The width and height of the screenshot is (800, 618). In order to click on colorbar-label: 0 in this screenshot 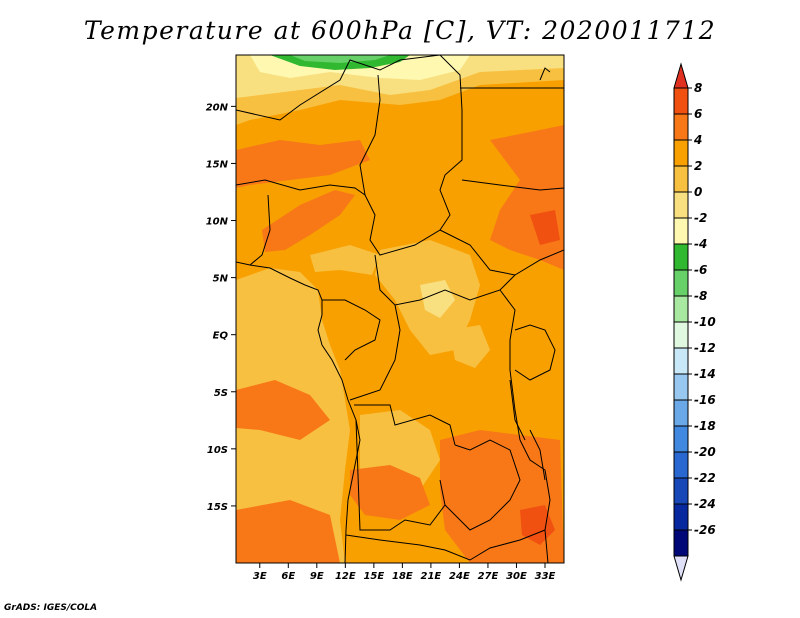, I will do `click(698, 192)`.